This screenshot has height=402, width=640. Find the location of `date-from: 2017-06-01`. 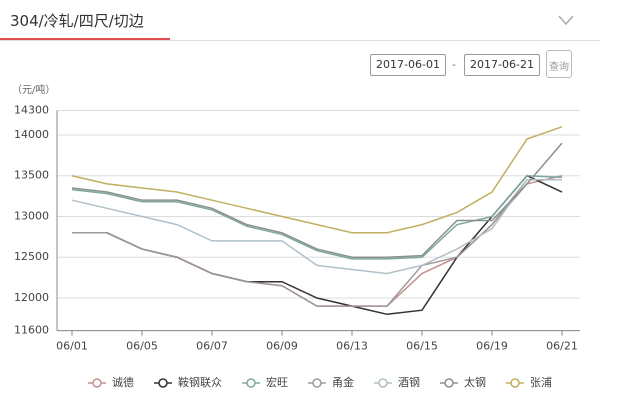

date-from: 2017-06-01 is located at coordinates (408, 65).